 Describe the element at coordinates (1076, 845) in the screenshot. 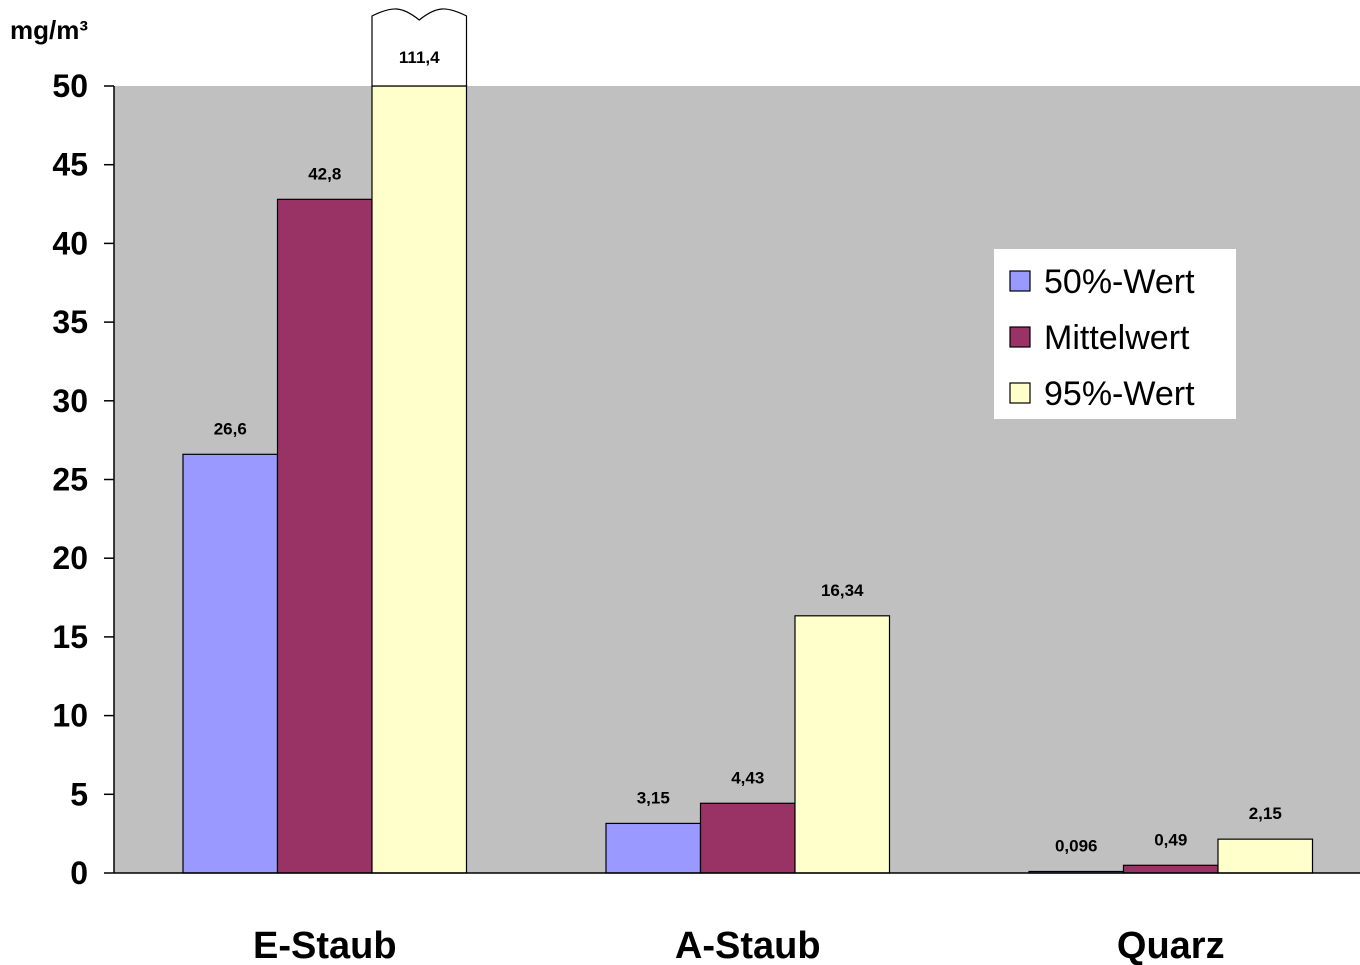

I see `data-label: 0,096` at that location.